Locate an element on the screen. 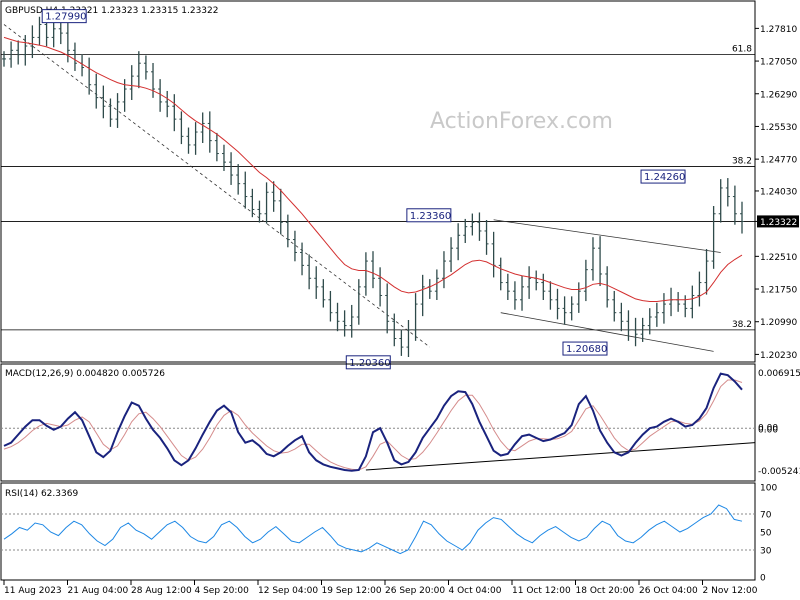  rsi-line is located at coordinates (373, 529).